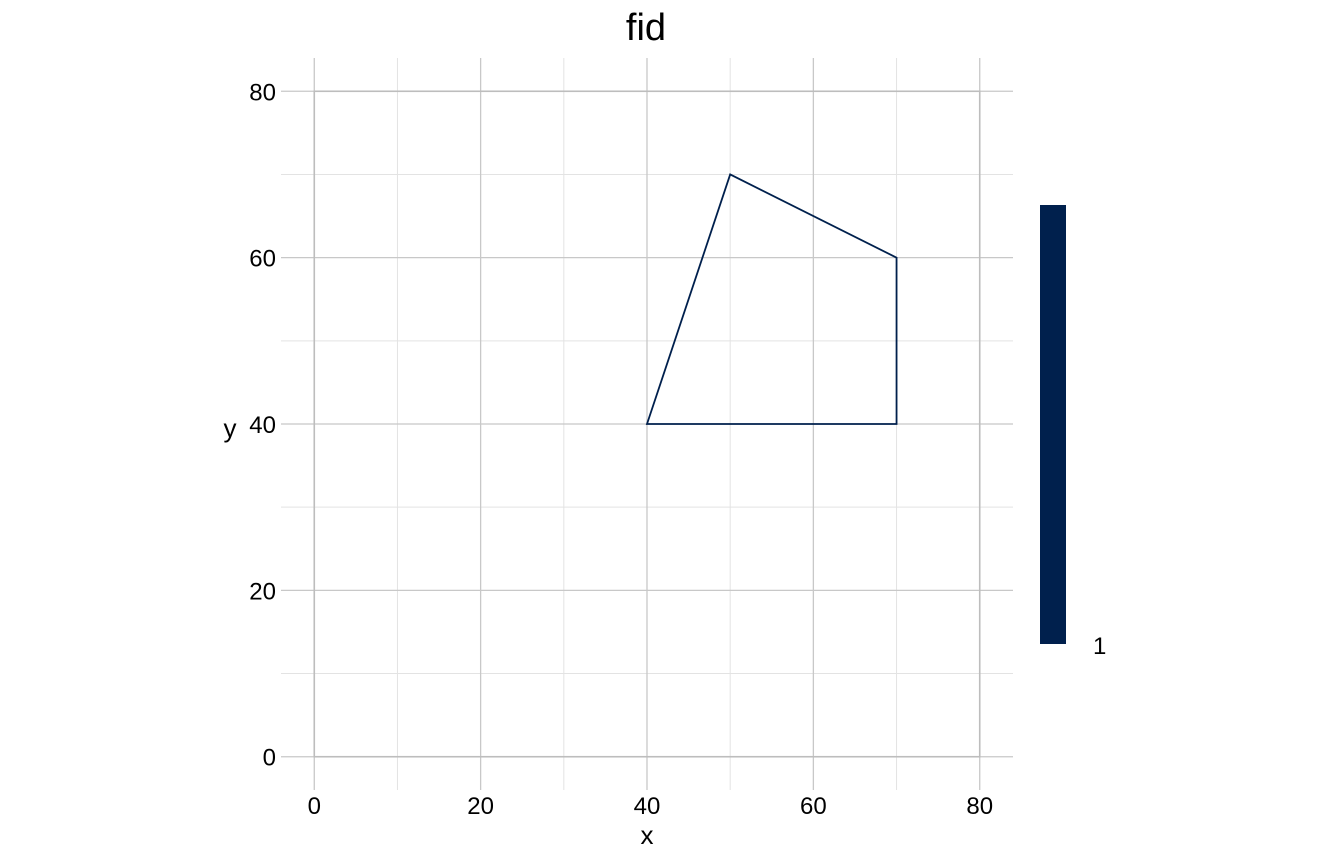  What do you see at coordinates (979, 806) in the screenshot?
I see `x-tick-label: 80` at bounding box center [979, 806].